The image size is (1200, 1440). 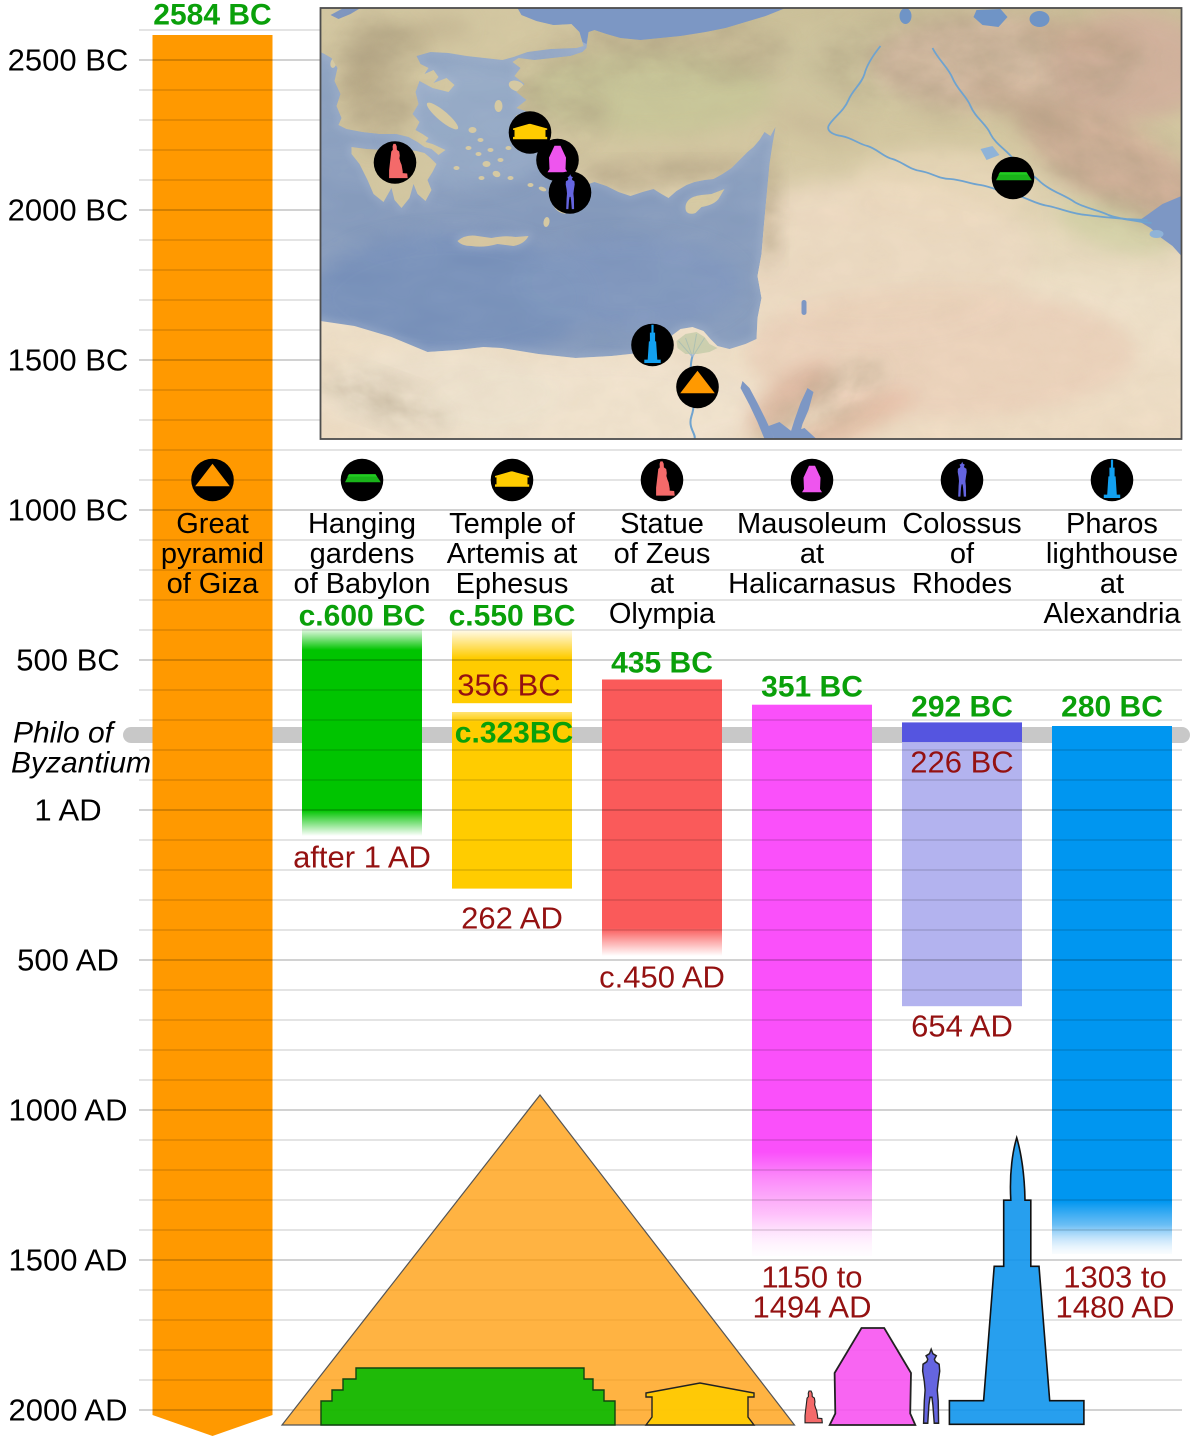 I want to click on svg-text: 1 AD, so click(x=67, y=810).